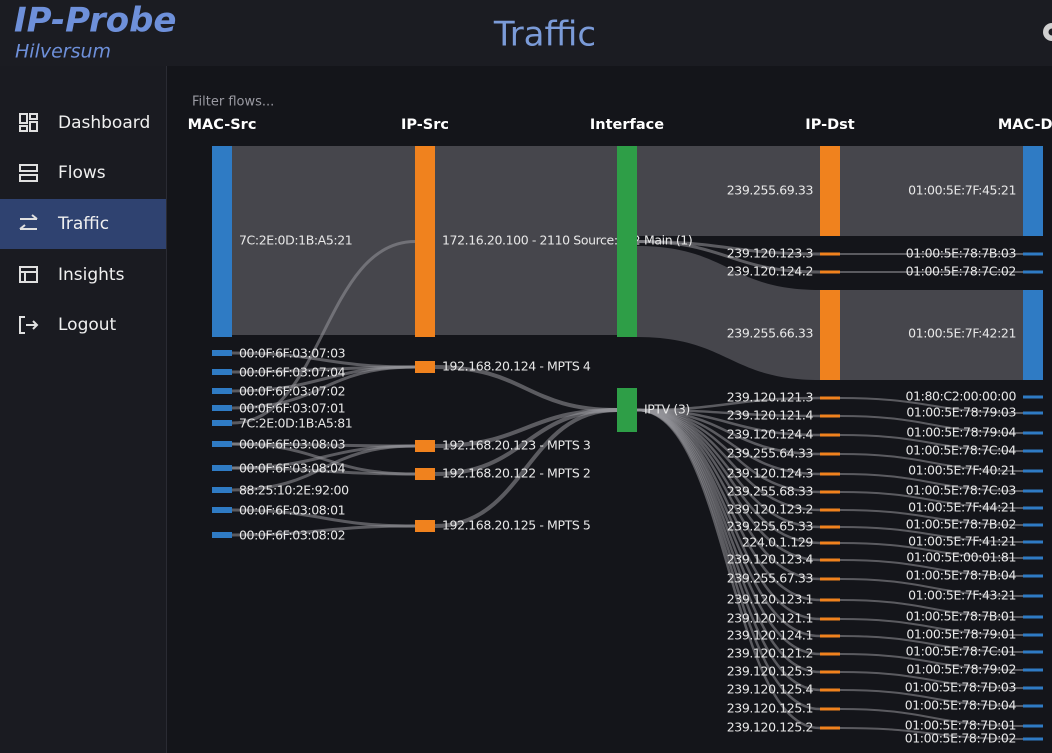 Image resolution: width=1052 pixels, height=753 pixels. Describe the element at coordinates (87, 325) in the screenshot. I see `nav-item: Logout` at that location.